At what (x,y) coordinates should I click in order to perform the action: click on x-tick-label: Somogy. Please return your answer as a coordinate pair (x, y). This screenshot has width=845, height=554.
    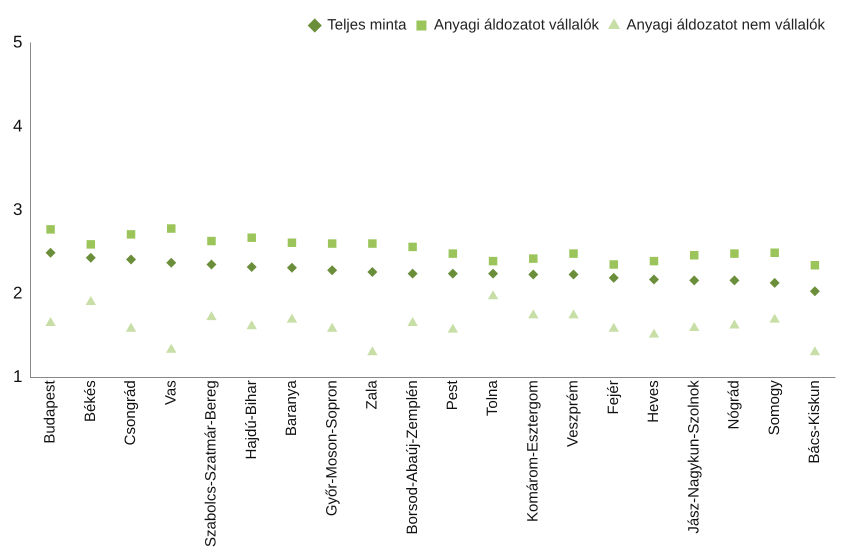
    Looking at the image, I should click on (774, 408).